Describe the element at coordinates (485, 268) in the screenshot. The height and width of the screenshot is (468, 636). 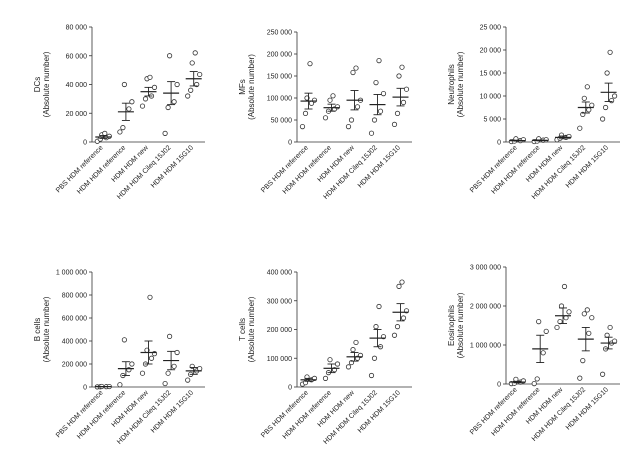
I see `y-tick-label: 3 000 000` at that location.